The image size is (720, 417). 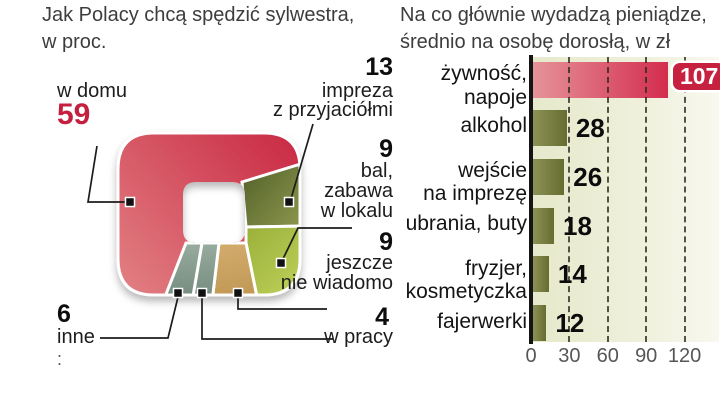 What do you see at coordinates (549, 177) in the screenshot?
I see `bar-wejscie` at bounding box center [549, 177].